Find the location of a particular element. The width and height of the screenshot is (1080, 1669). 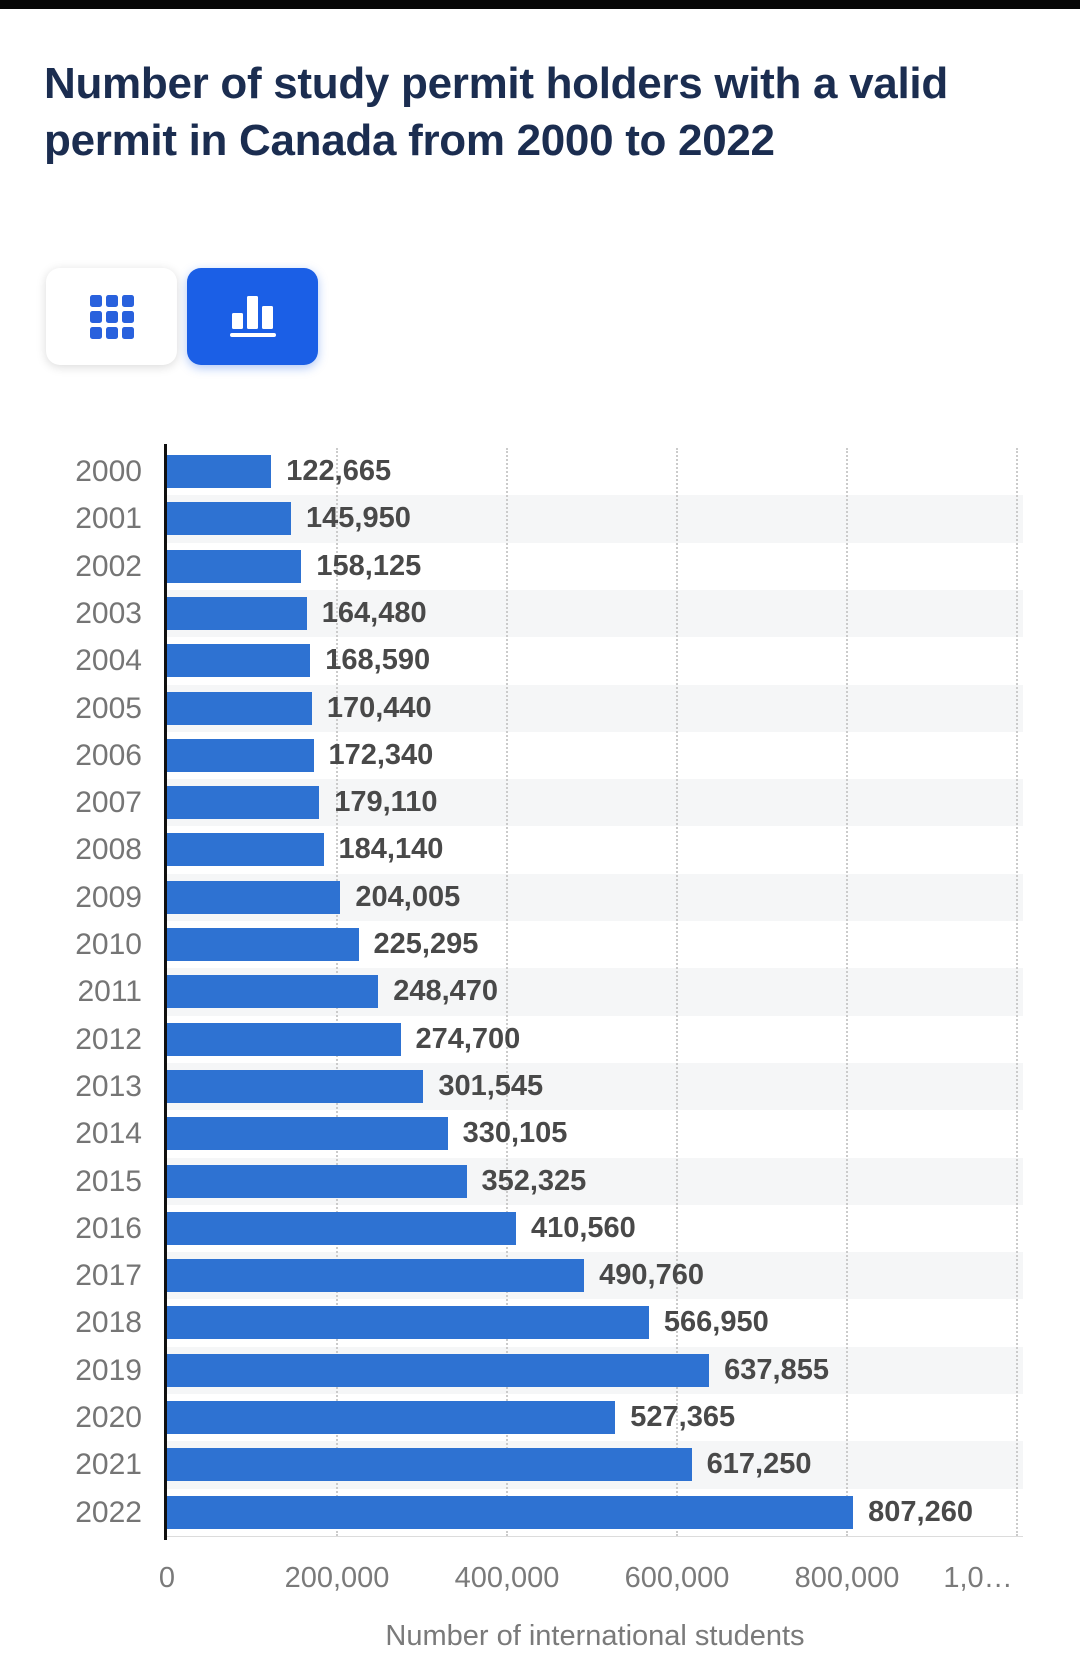

year-label: 2022 is located at coordinates (108, 1512).